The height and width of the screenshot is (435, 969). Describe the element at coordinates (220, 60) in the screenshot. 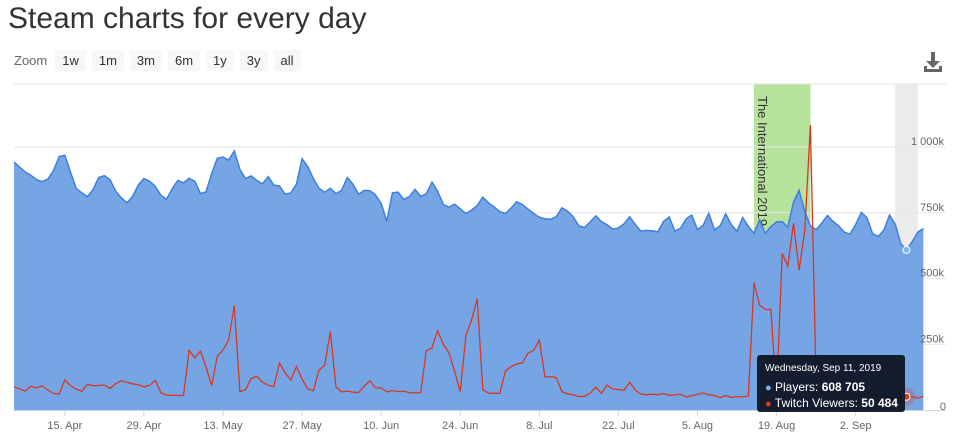

I see `zoom-1y-button: 1y` at that location.